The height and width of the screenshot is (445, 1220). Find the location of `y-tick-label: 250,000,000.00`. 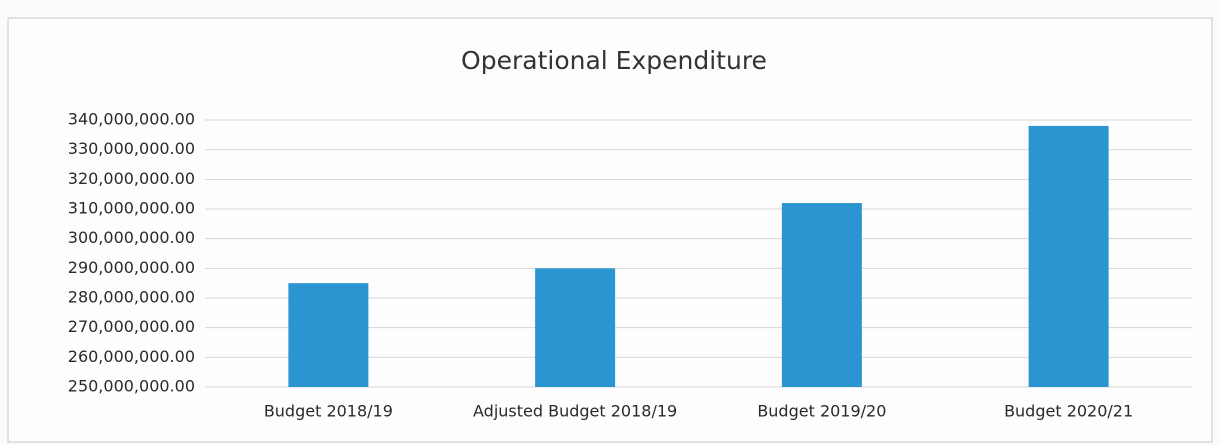

y-tick-label: 250,000,000.00 is located at coordinates (131, 386).